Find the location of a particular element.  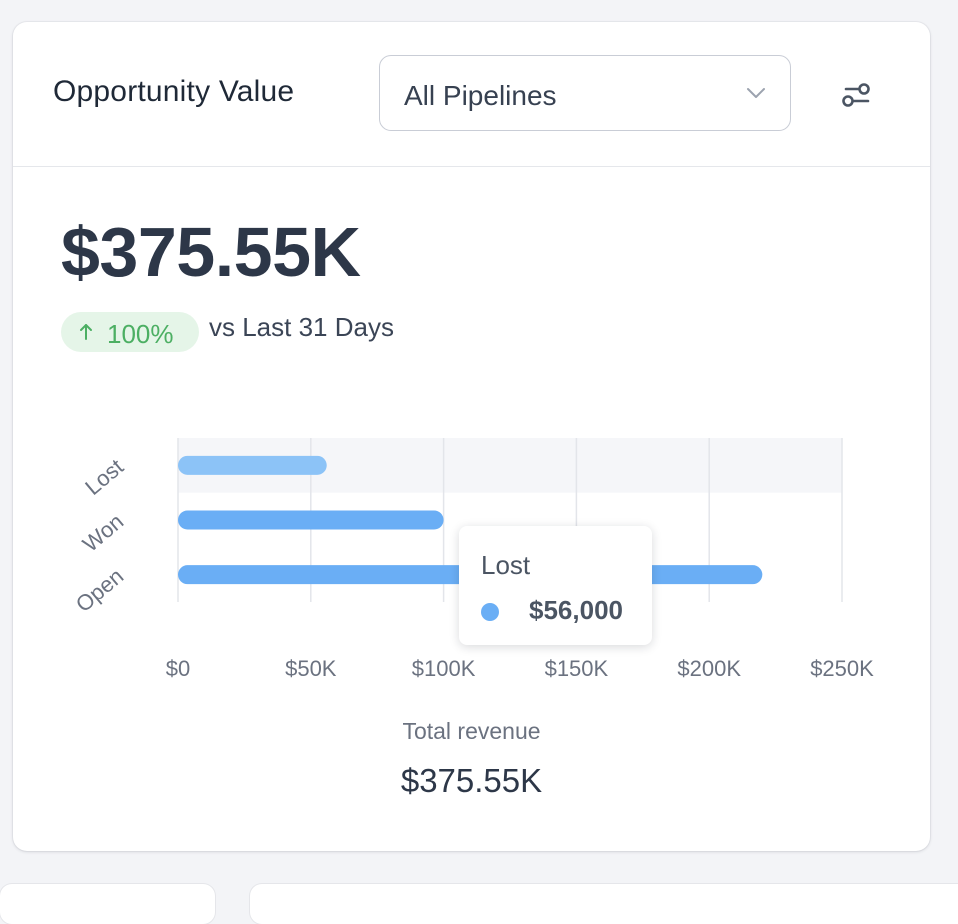

x-tick-label: $100K is located at coordinates (444, 668).